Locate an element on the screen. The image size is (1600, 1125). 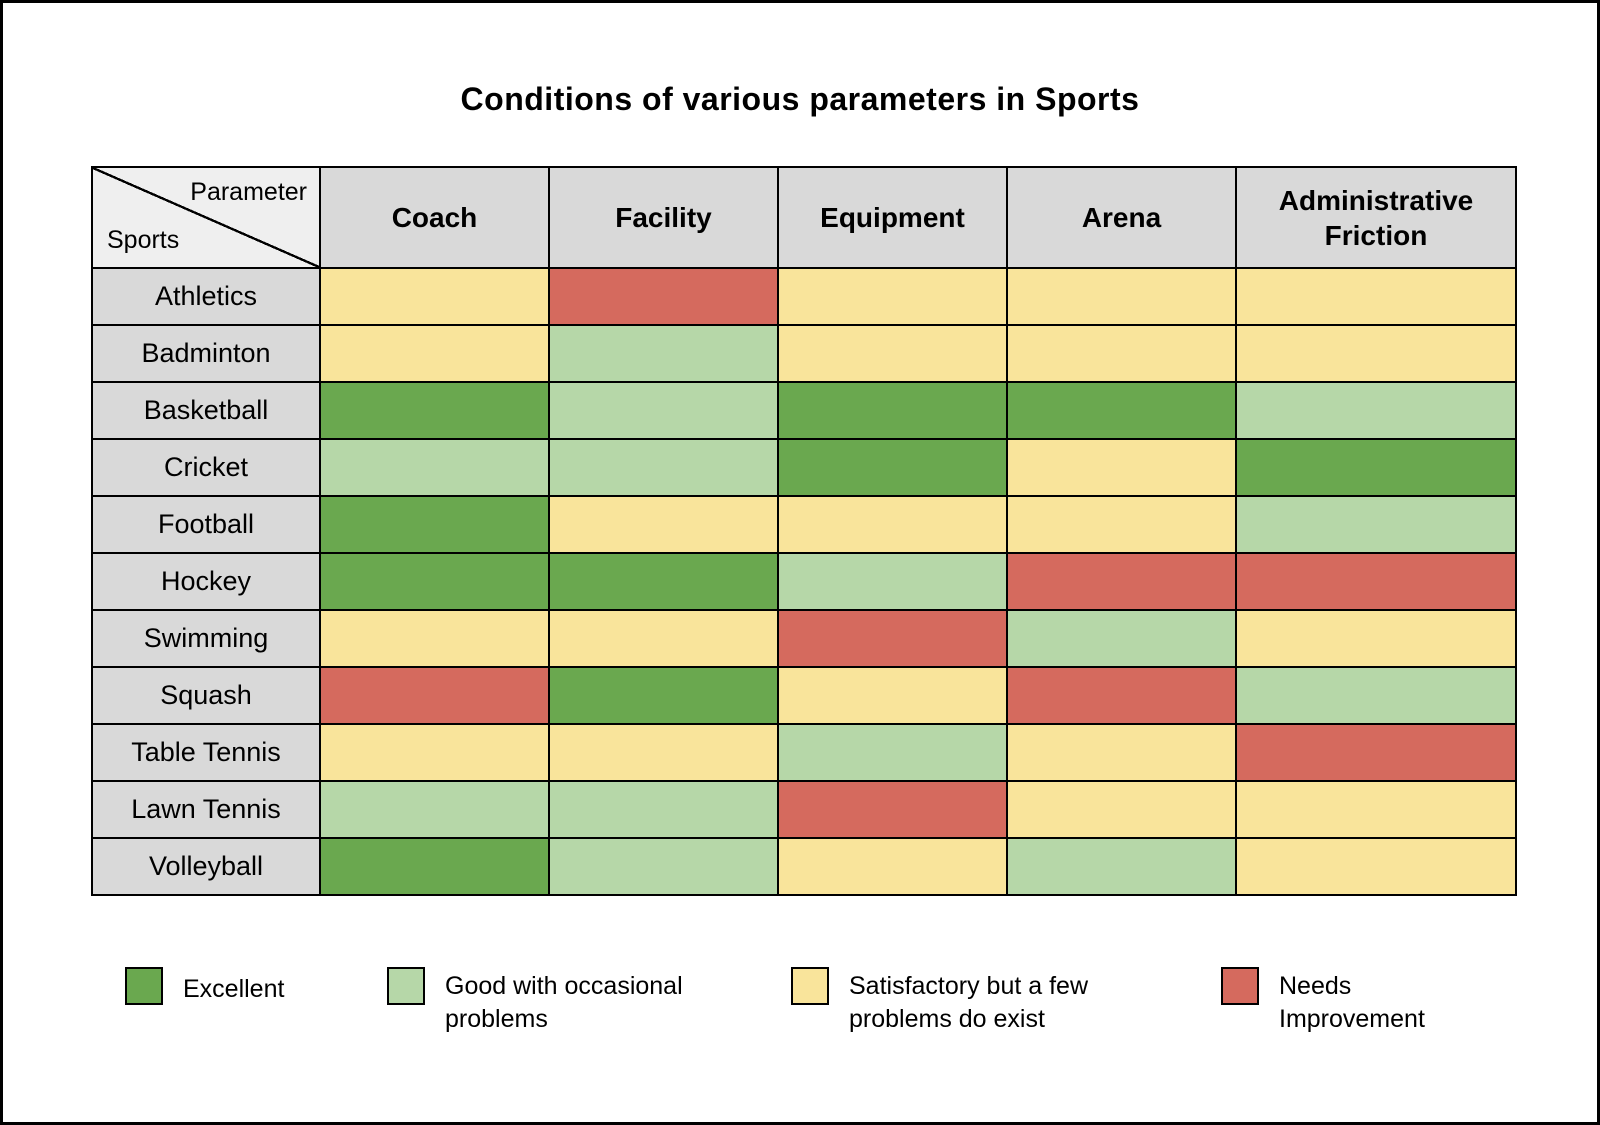
legend-item-satisfactory: Satisfactory but a few problems do exist is located at coordinates (1006, 1001).